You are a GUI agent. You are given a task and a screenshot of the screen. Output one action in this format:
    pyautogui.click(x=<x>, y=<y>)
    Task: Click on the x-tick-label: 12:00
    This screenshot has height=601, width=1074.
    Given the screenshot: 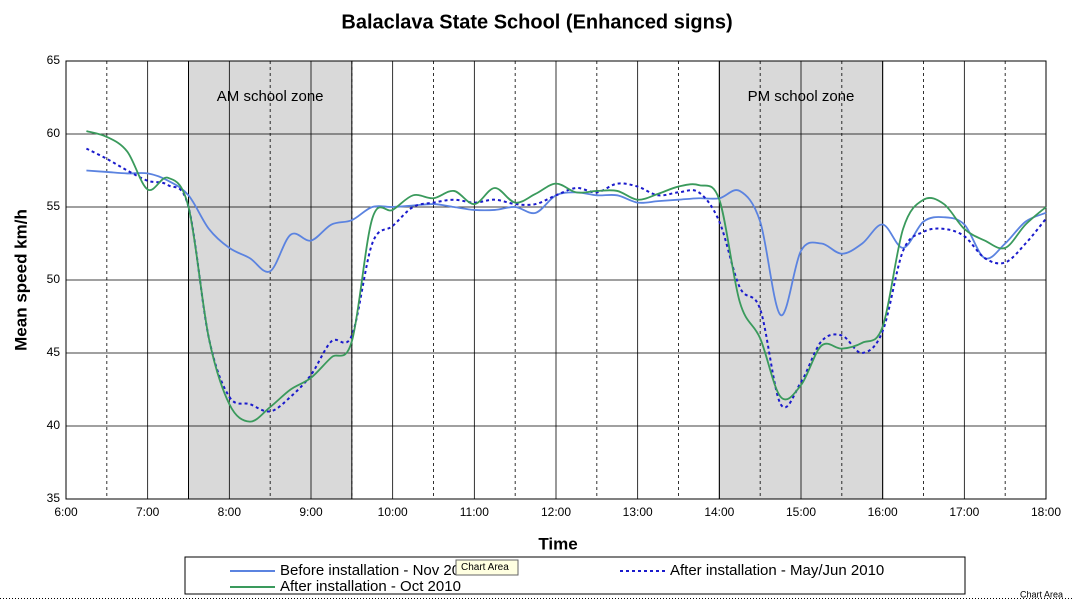 What is the action you would take?
    pyautogui.click(x=556, y=512)
    